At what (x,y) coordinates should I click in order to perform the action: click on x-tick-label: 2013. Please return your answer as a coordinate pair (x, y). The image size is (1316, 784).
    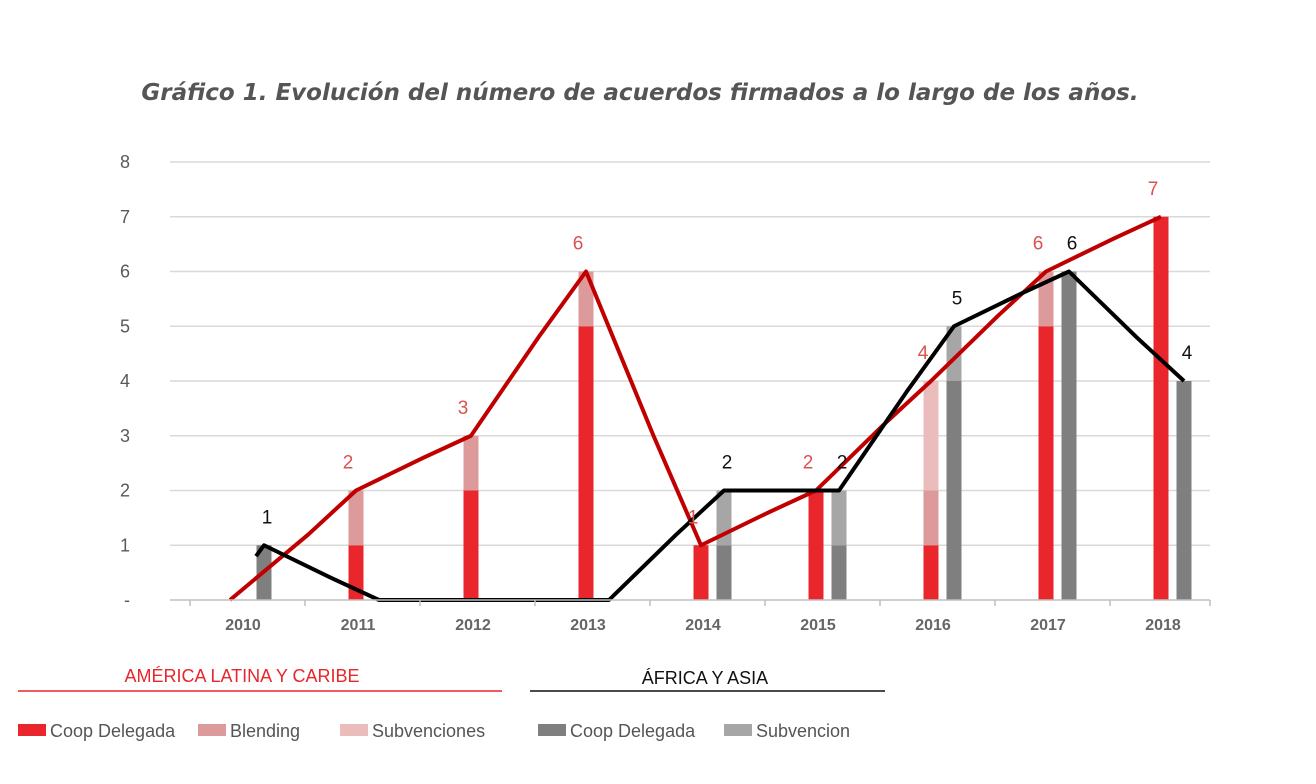
    Looking at the image, I should click on (588, 625).